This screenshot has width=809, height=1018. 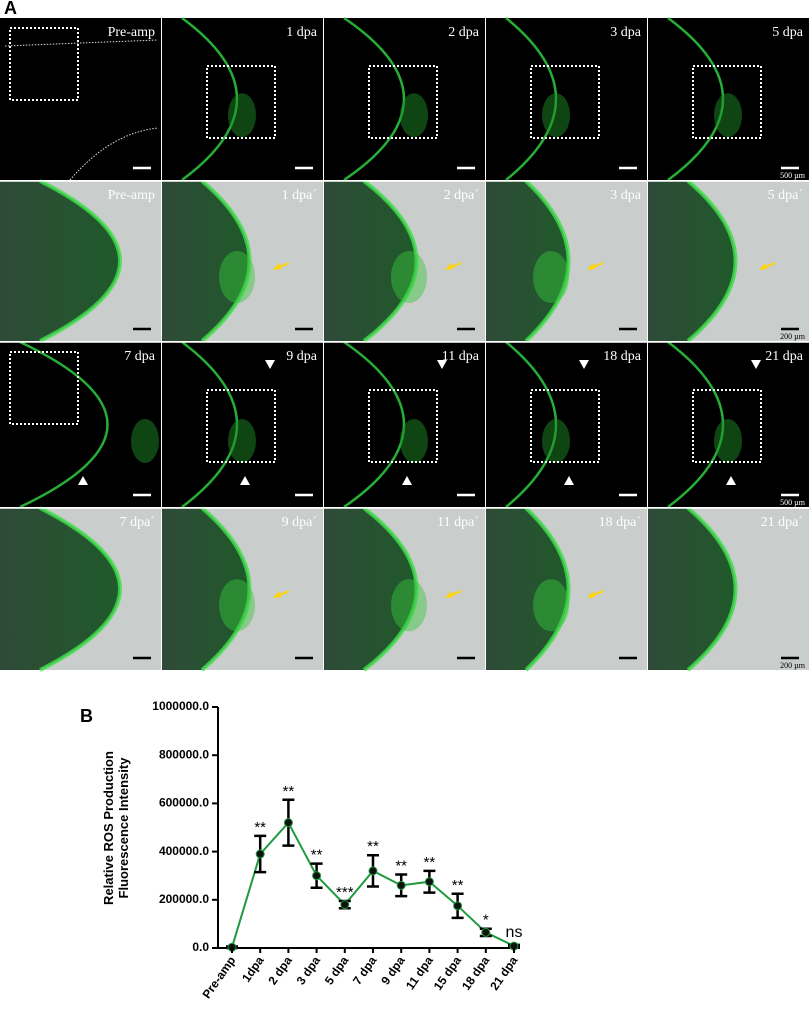 I want to click on x-tick-label: 2 dpa, so click(x=280, y=970).